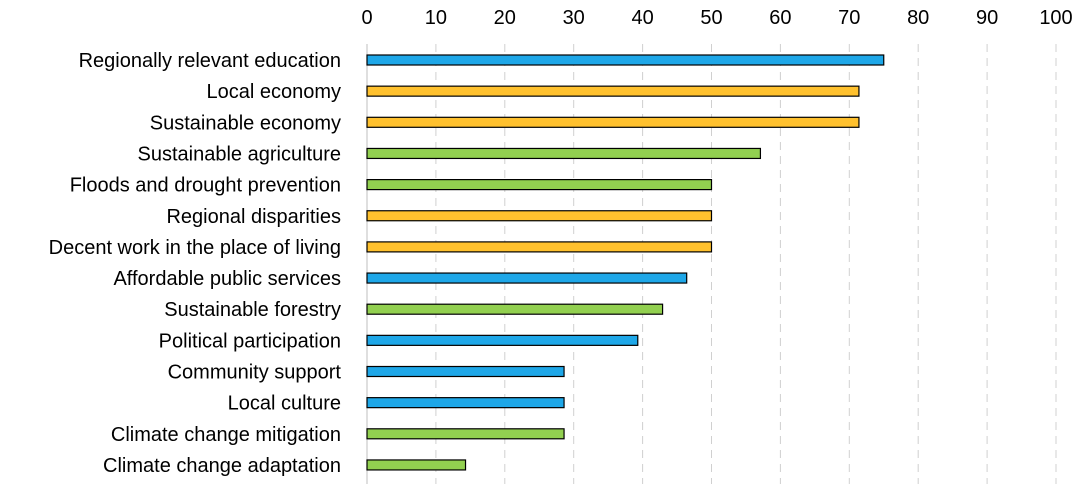  Describe the element at coordinates (564, 153) in the screenshot. I see `bar-sustainable-agriculture` at that location.